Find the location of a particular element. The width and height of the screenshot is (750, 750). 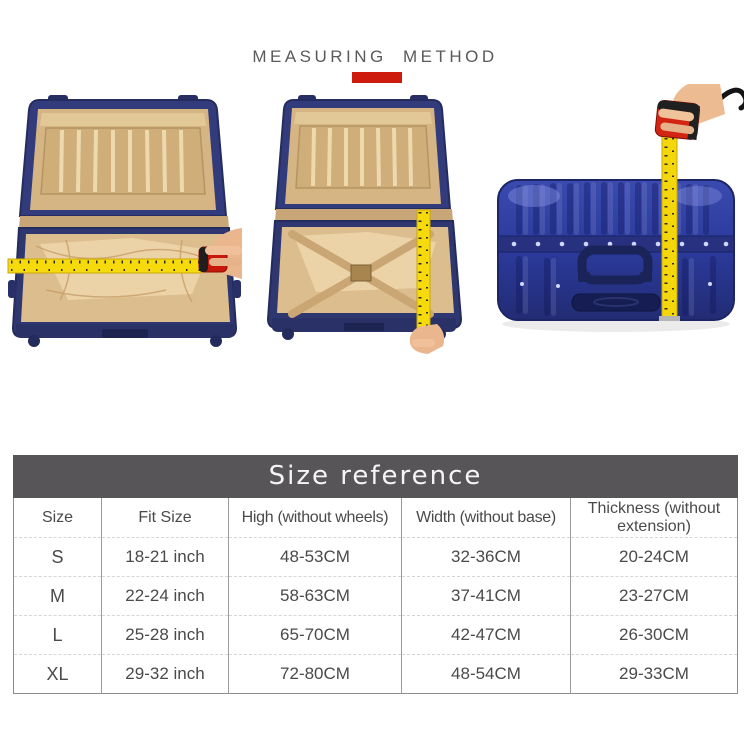

strap-loop is located at coordinates (731, 99).